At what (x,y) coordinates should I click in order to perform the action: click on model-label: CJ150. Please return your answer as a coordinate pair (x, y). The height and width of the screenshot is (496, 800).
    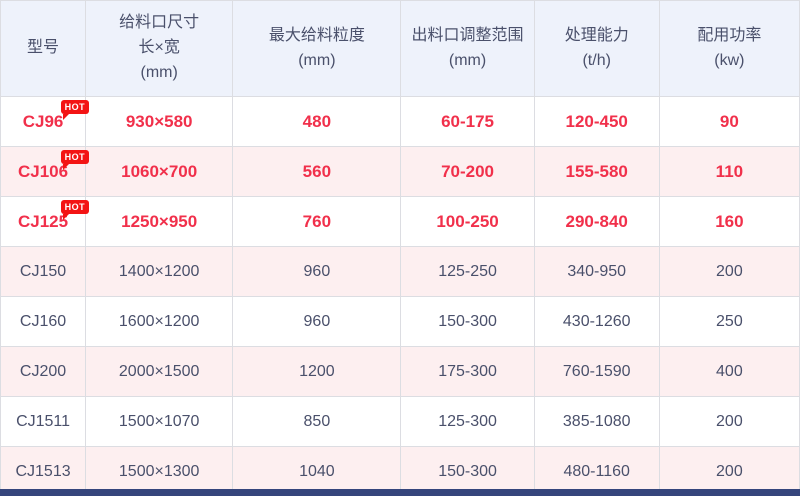
    Looking at the image, I should click on (43, 271).